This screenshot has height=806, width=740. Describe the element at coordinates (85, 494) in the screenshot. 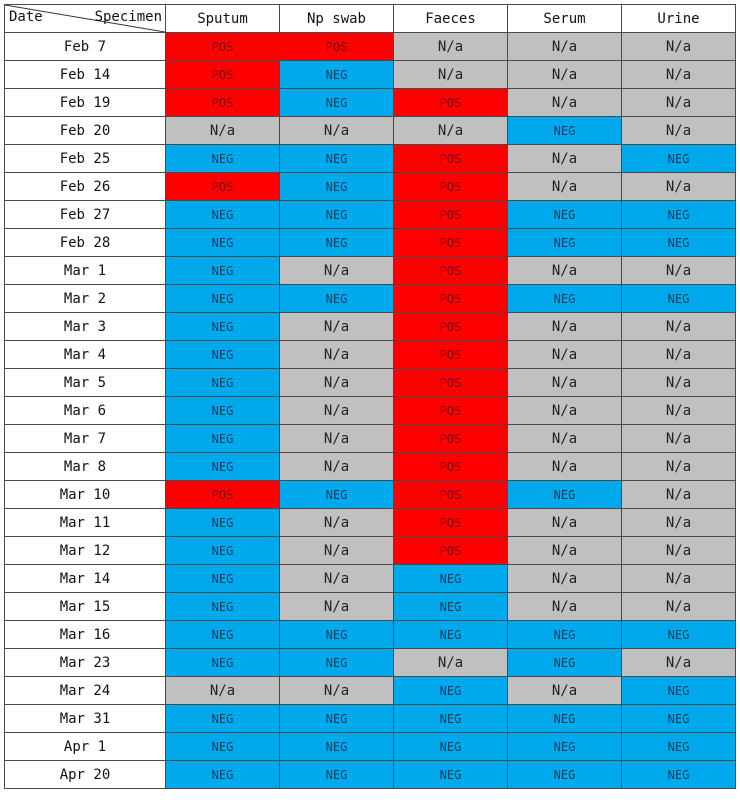

I see `date-cell: Mar 10` at that location.